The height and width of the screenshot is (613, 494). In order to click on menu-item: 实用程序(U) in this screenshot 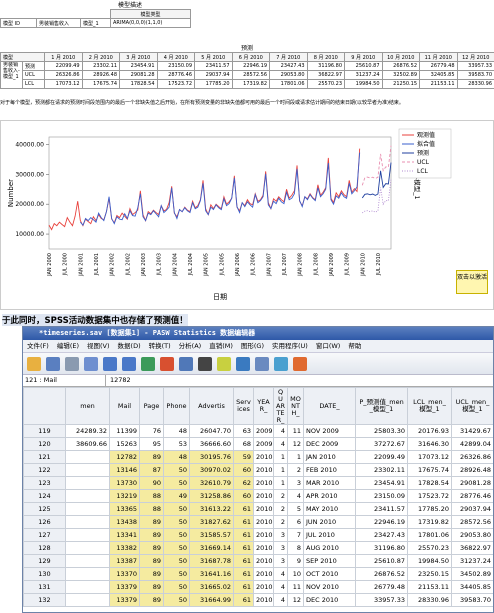, I will do `click(289, 346)`.